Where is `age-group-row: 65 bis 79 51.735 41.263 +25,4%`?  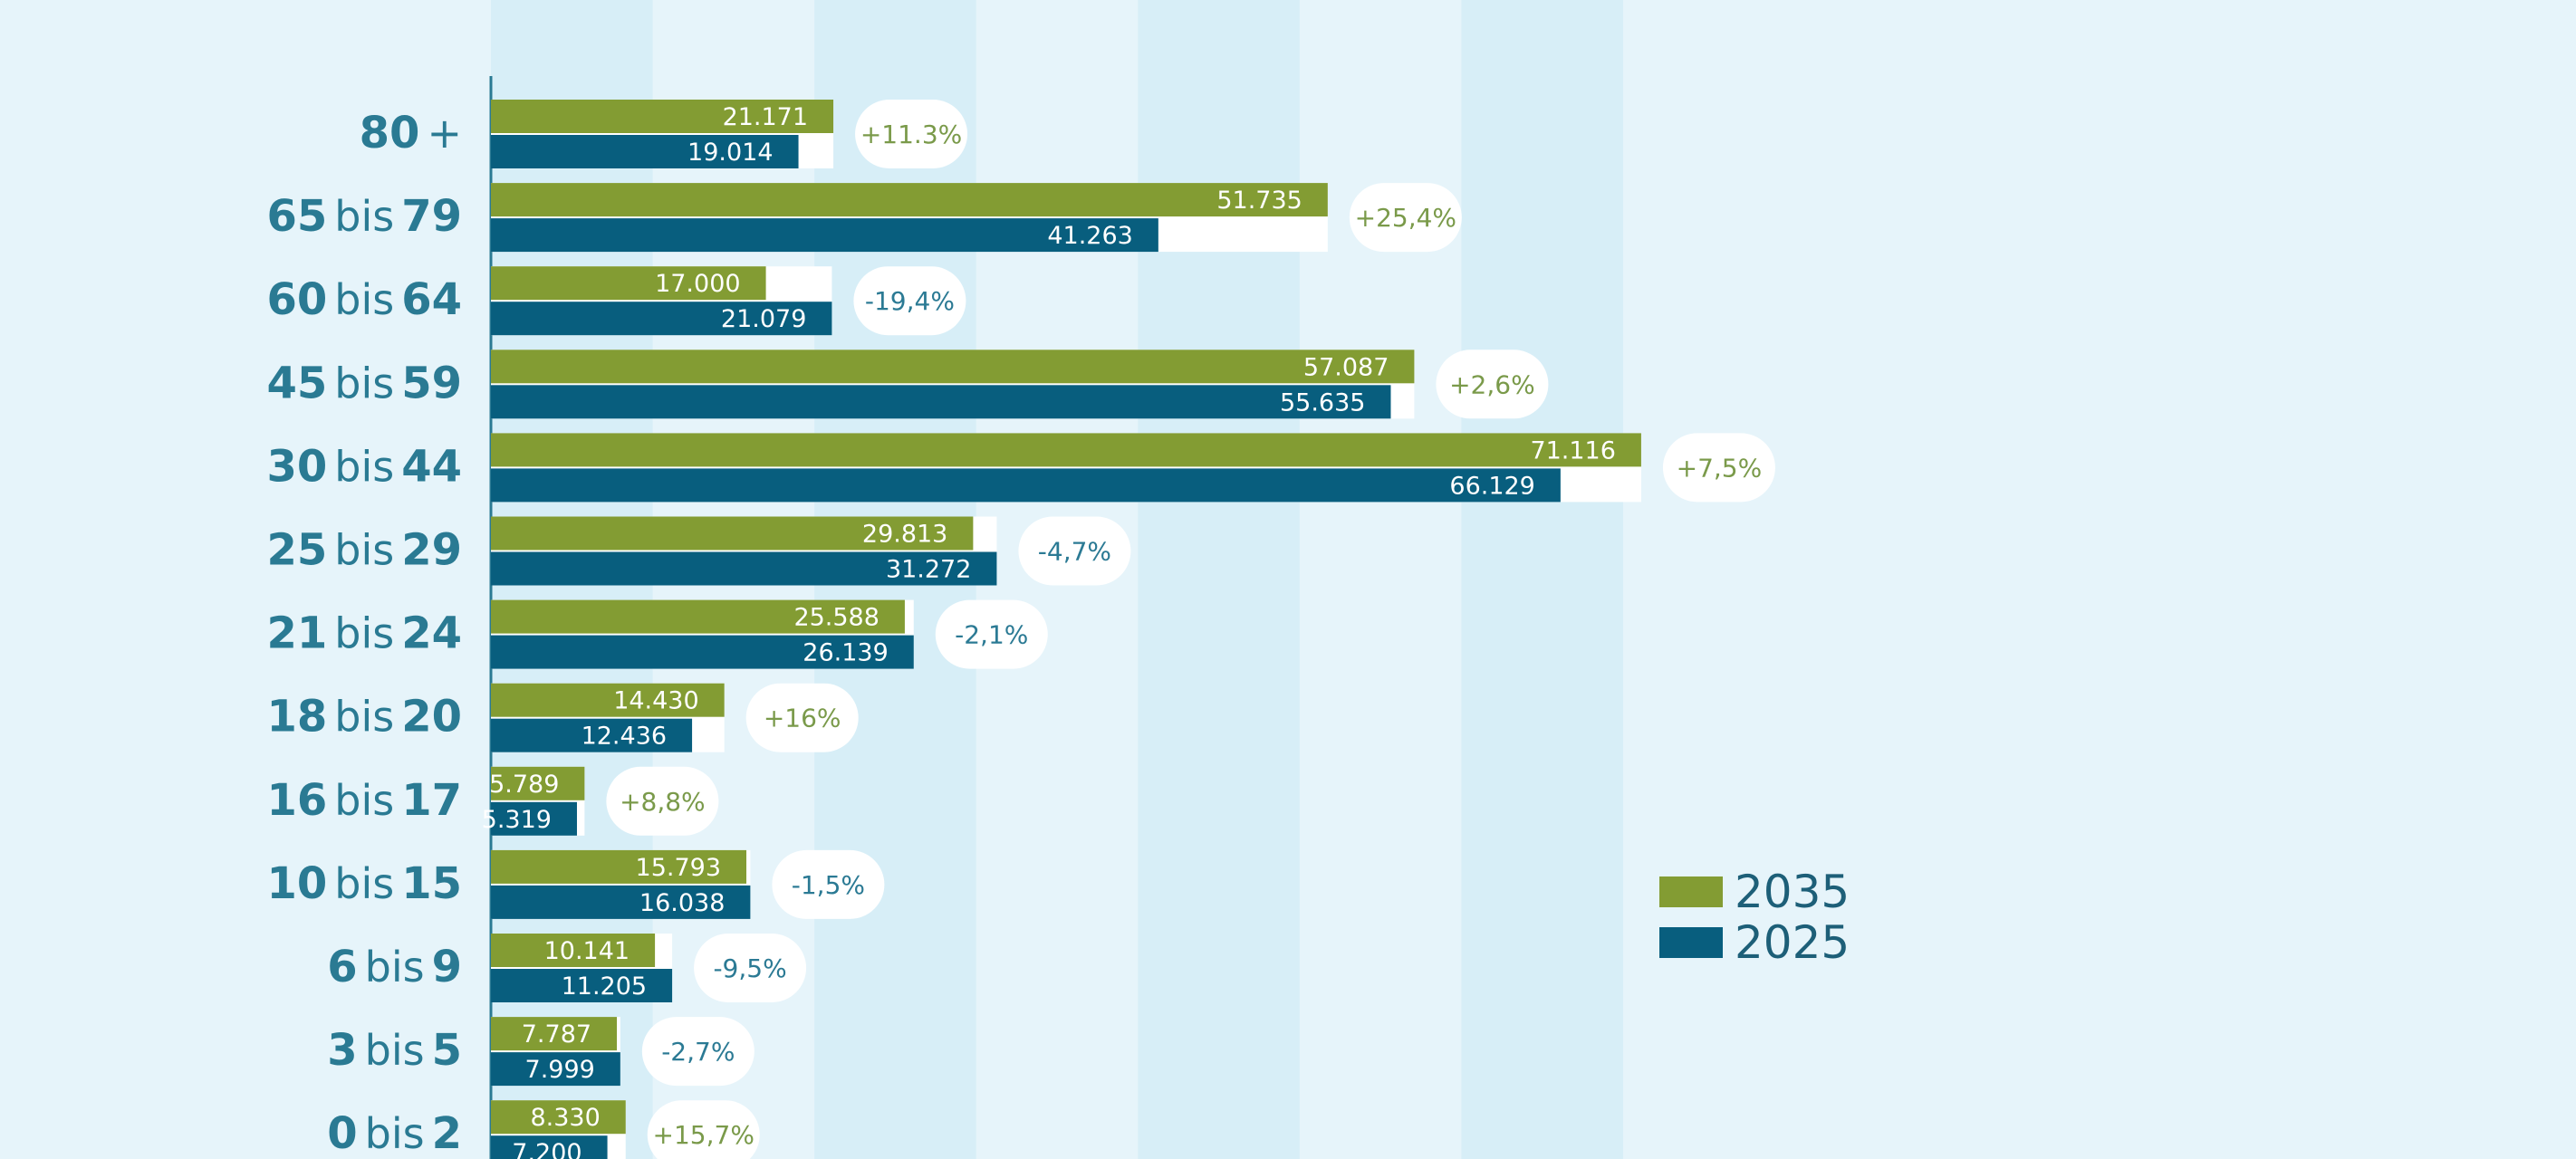 age-group-row: 65 bis 79 51.735 41.263 +25,4% is located at coordinates (864, 218).